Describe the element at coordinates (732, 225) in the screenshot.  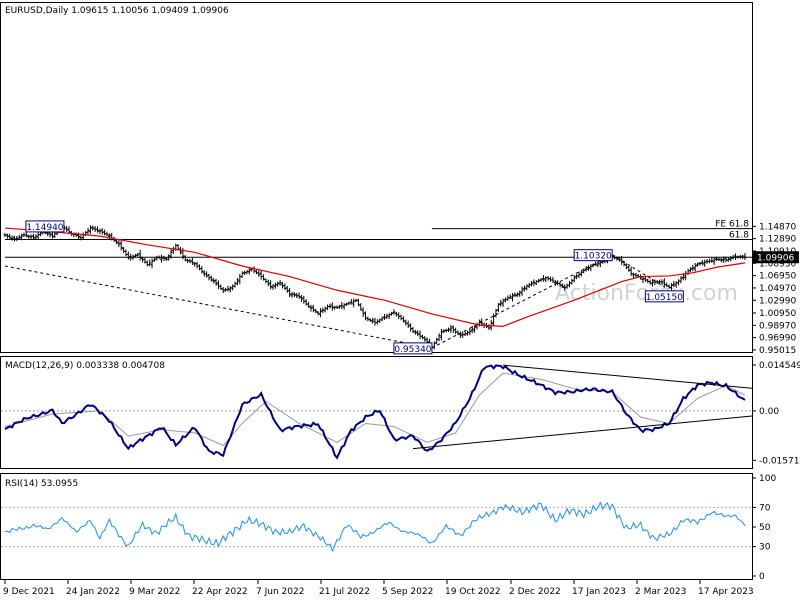
I see `fib-level-label: FE 61.8` at that location.